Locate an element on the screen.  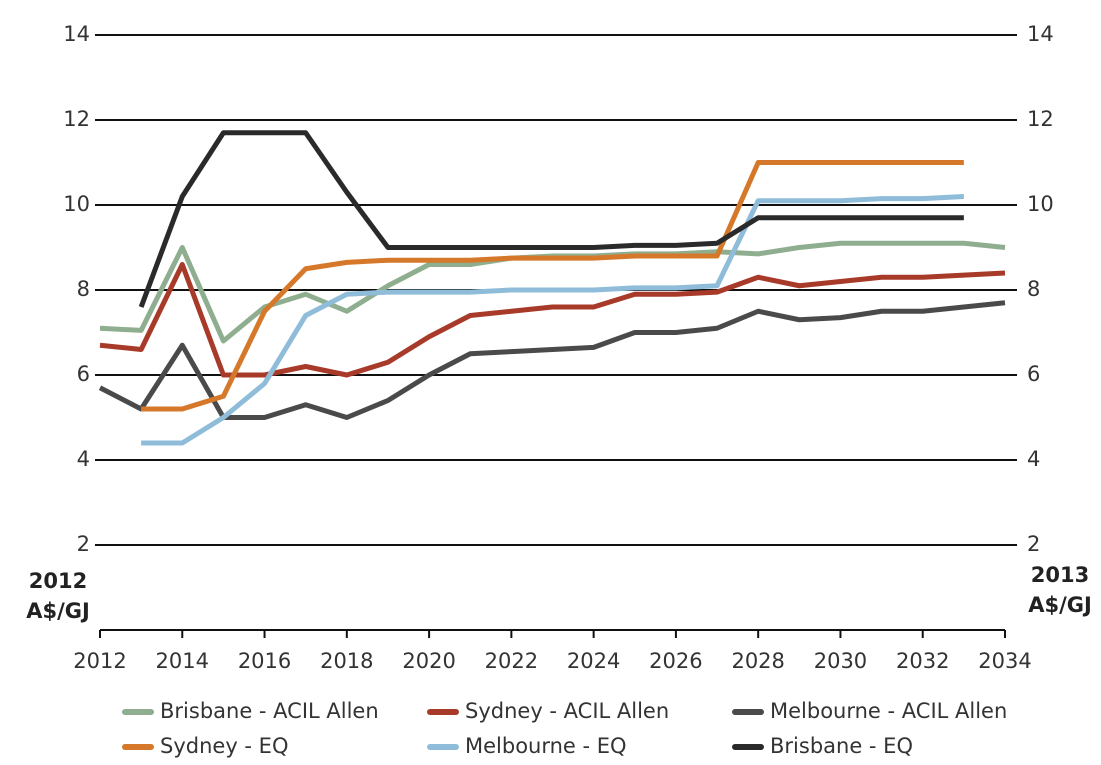
y2-tick-label: 4 is located at coordinates (1033, 459).